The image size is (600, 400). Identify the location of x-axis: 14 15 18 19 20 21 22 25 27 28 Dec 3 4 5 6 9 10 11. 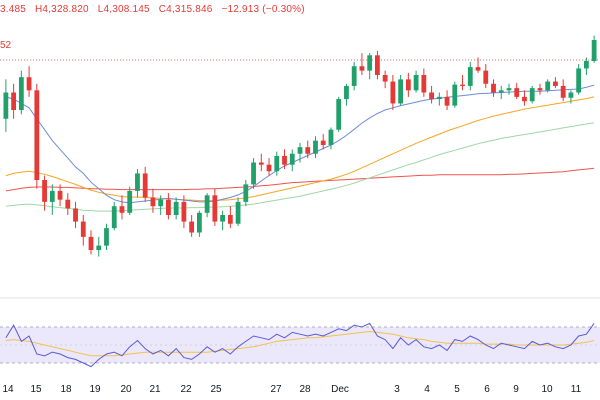
(291, 389).